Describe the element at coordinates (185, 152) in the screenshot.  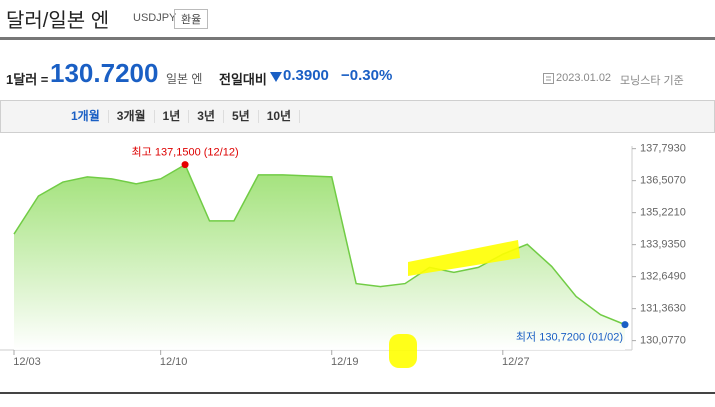
I see `high-label: 최고 137,1500 (12/12)` at that location.